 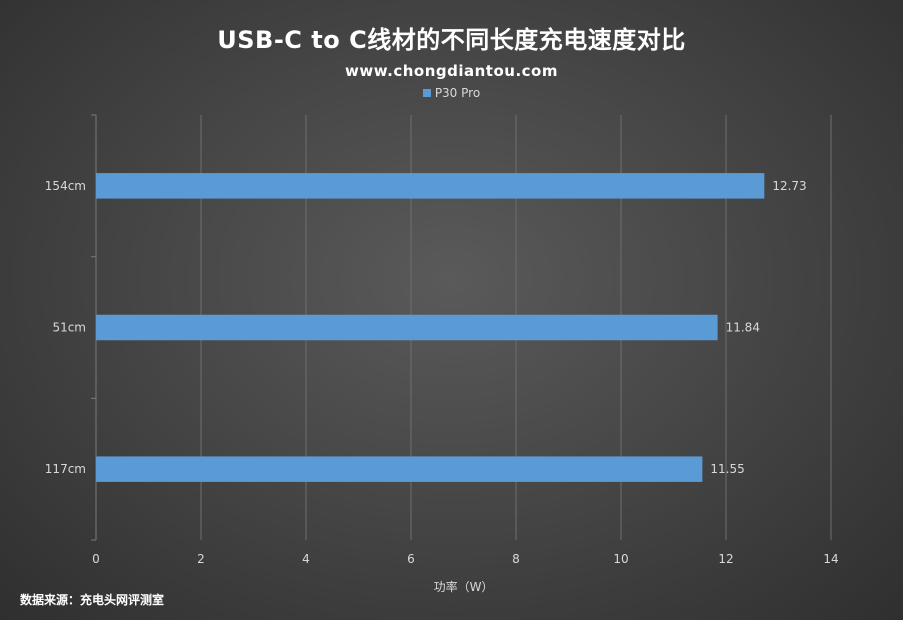 What do you see at coordinates (620, 559) in the screenshot?
I see `x-tick-label: 10` at bounding box center [620, 559].